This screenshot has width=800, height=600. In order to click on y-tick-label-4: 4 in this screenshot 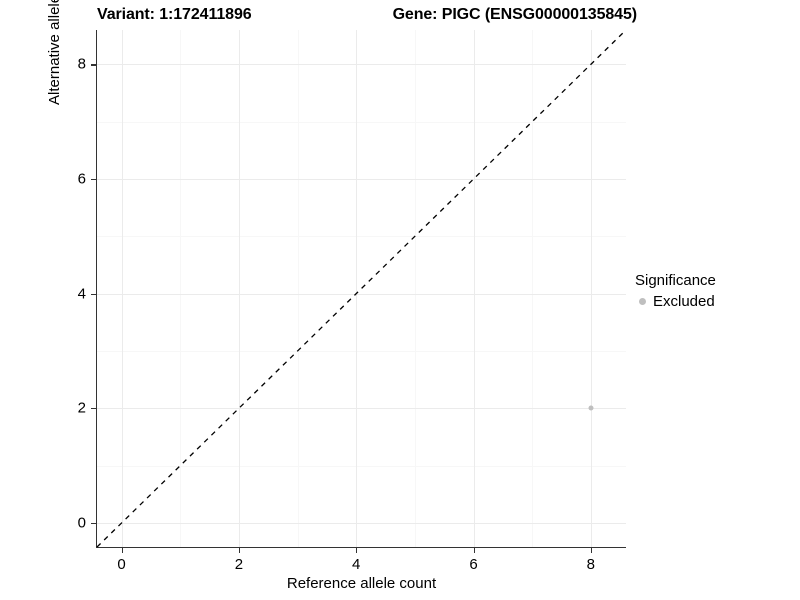, I will do `click(81, 294)`.